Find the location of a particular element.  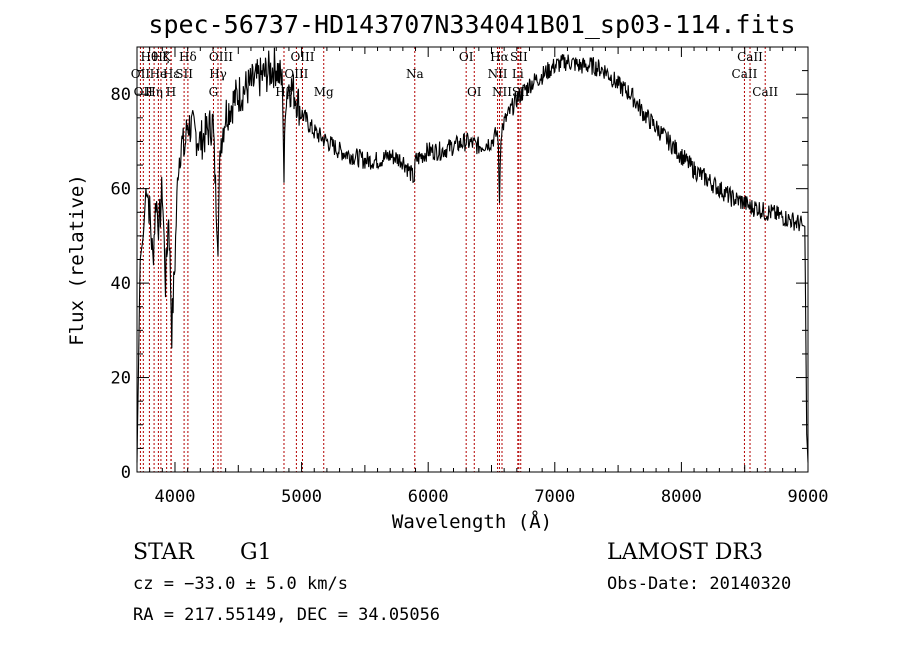

x-tick-label: 6000 is located at coordinates (428, 497).